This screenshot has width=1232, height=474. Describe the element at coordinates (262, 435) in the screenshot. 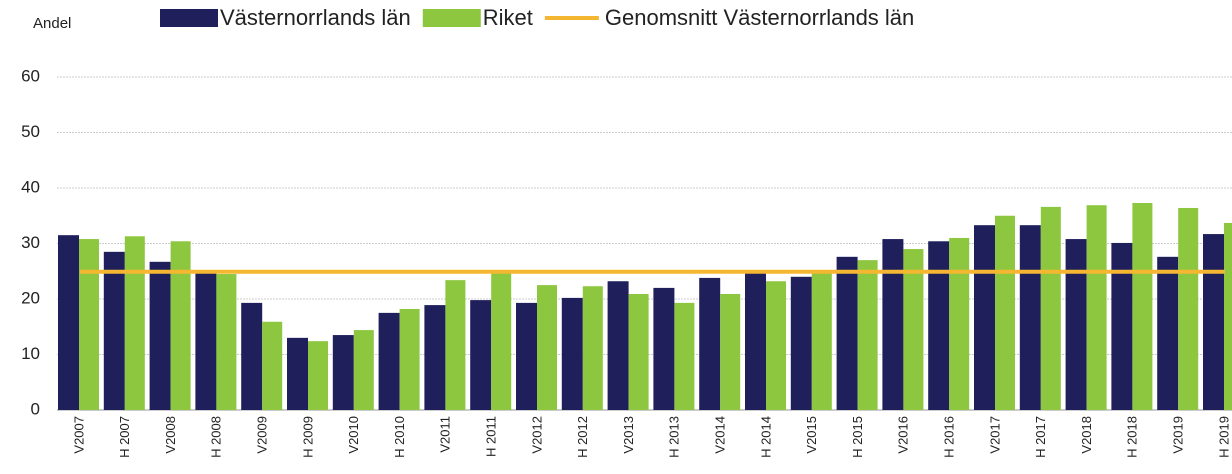

I see `x-tick-label: V2009` at that location.